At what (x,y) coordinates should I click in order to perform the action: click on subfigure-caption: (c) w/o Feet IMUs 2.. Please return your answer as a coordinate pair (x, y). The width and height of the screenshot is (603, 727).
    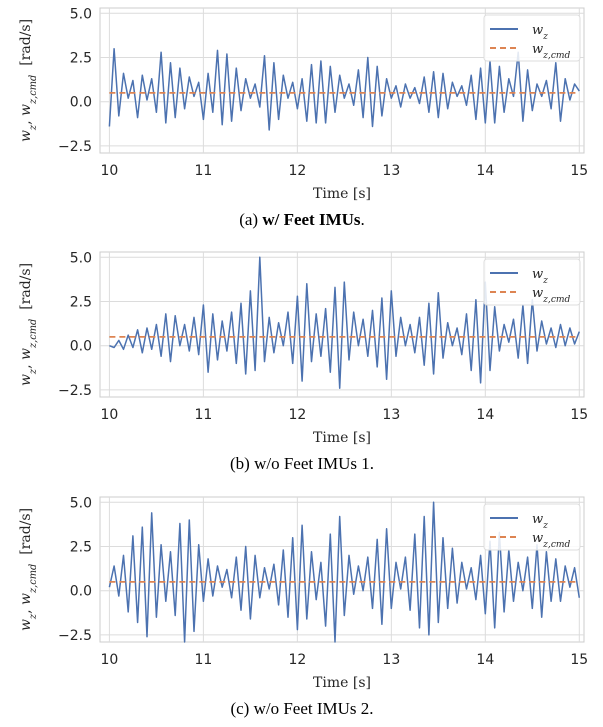
    Looking at the image, I should click on (301, 708).